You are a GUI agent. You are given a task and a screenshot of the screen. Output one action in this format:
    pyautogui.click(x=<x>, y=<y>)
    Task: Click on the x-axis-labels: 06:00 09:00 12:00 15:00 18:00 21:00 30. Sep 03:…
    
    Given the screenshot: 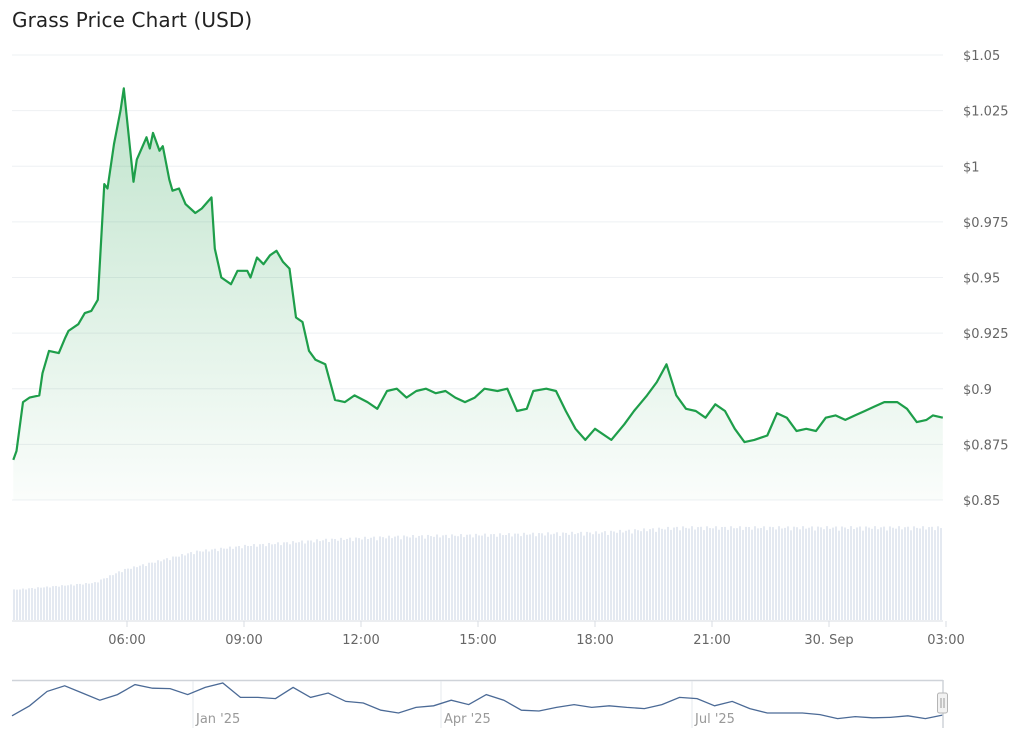 What is the action you would take?
    pyautogui.click(x=536, y=634)
    